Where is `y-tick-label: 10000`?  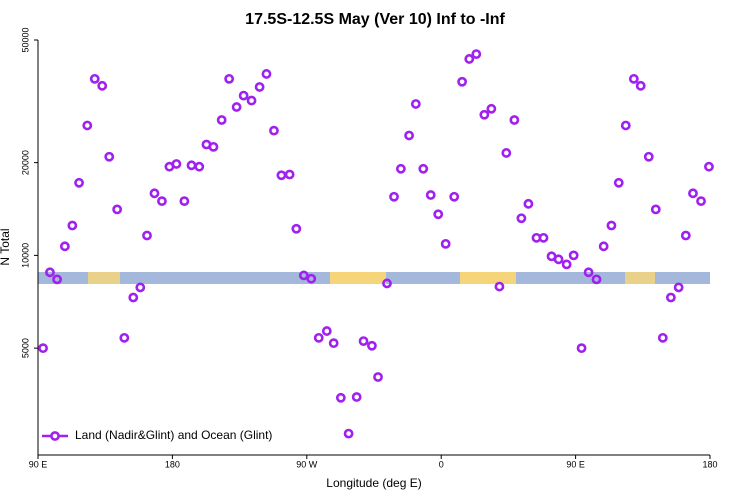
y-tick-label: 10000 is located at coordinates (25, 255).